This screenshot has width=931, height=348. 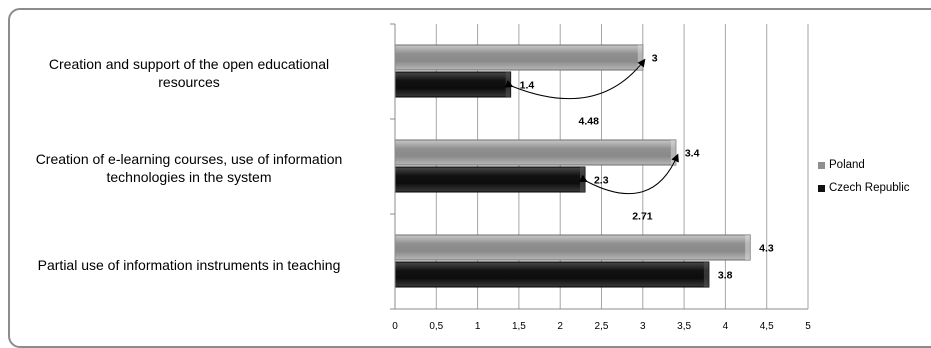 What do you see at coordinates (766, 249) in the screenshot?
I see `data-label-0-2: 4.3` at bounding box center [766, 249].